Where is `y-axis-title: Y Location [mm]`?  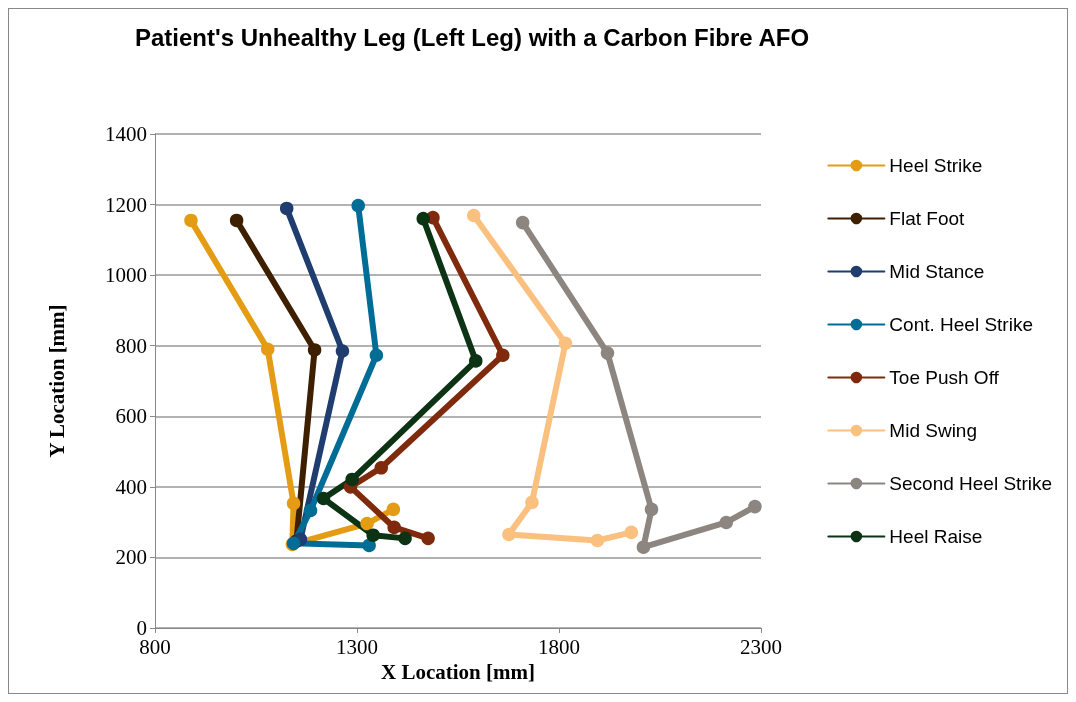 y-axis-title: Y Location [mm] is located at coordinates (56, 381).